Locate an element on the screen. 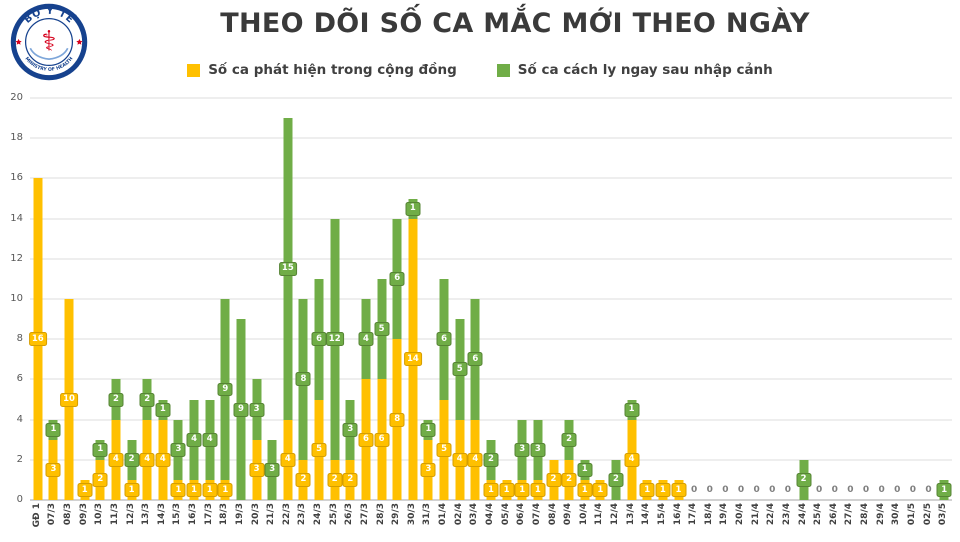 Image resolution: width=960 pixels, height=542 pixels. ministry-of-health-logo: BỘ Y TẾ MINISTRY OF HEALTH ⚕ is located at coordinates (49, 42).